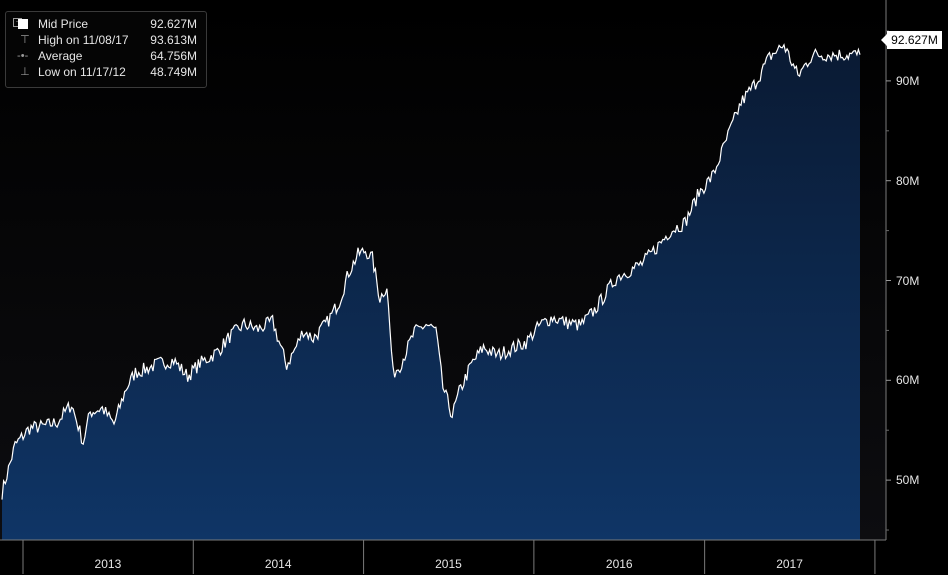 This screenshot has width=948, height=575. What do you see at coordinates (173, 40) in the screenshot?
I see `legend-value: 93.613M` at bounding box center [173, 40].